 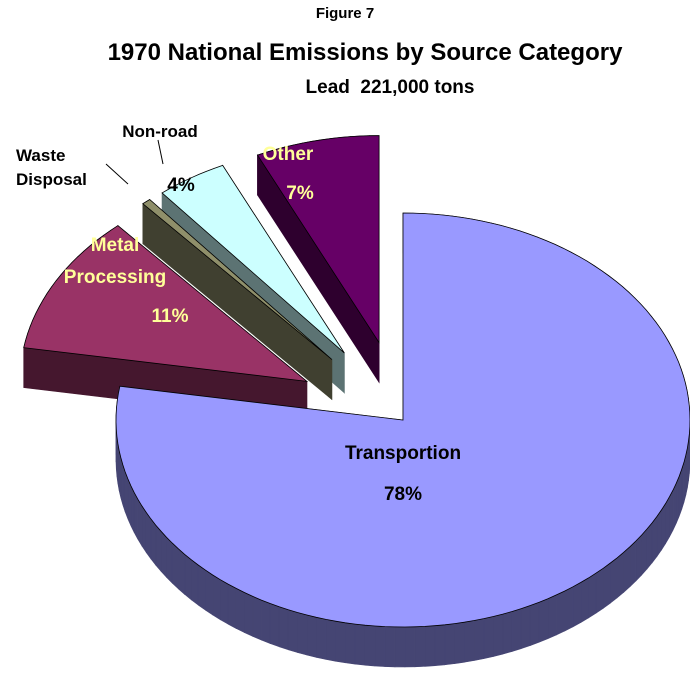 What do you see at coordinates (300, 193) in the screenshot?
I see `value-label: 7%` at bounding box center [300, 193].